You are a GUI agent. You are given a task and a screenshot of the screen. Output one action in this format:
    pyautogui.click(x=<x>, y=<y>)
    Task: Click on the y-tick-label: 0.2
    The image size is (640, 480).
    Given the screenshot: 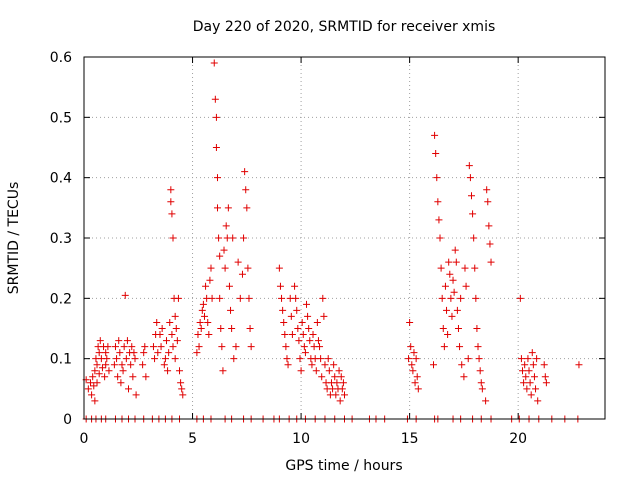 What is the action you would take?
    pyautogui.click(x=61, y=299)
    